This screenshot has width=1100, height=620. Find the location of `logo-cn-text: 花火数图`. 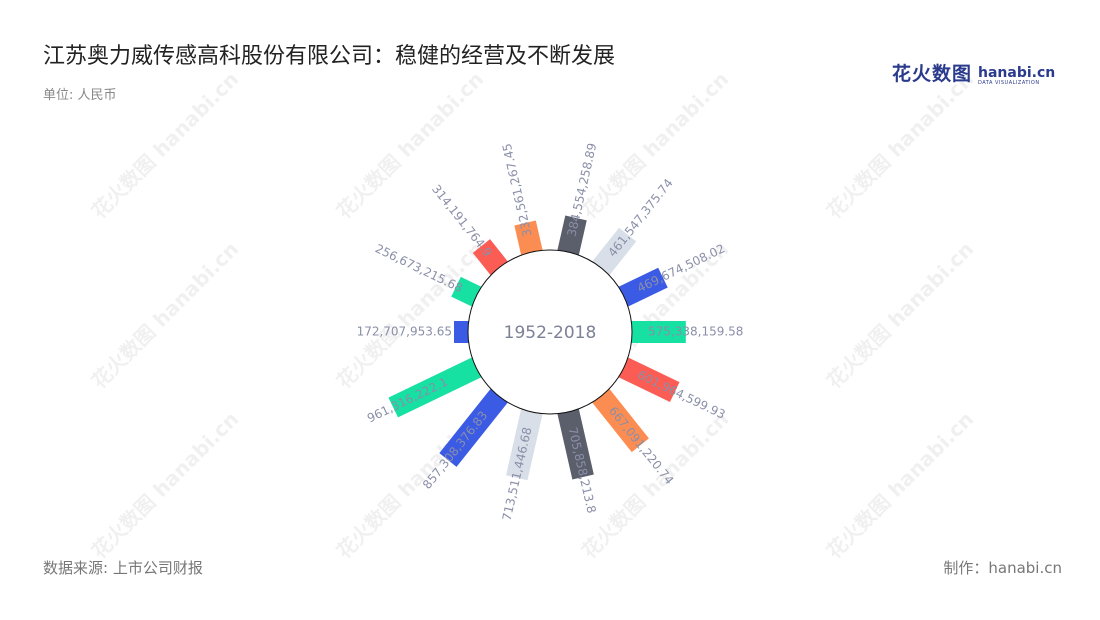

logo-cn-text: 花火数图 is located at coordinates (932, 74).